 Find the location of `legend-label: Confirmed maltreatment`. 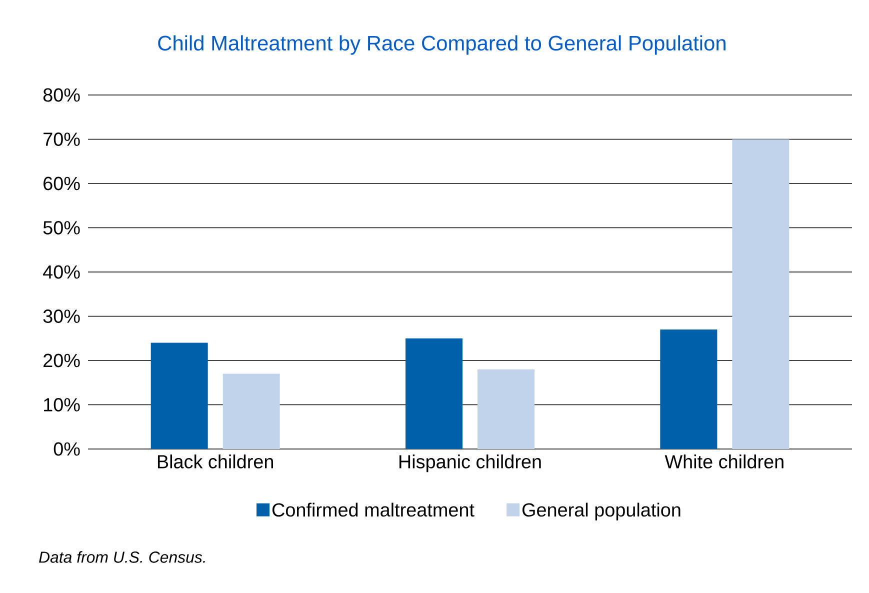

legend-label: Confirmed maltreatment is located at coordinates (373, 509).